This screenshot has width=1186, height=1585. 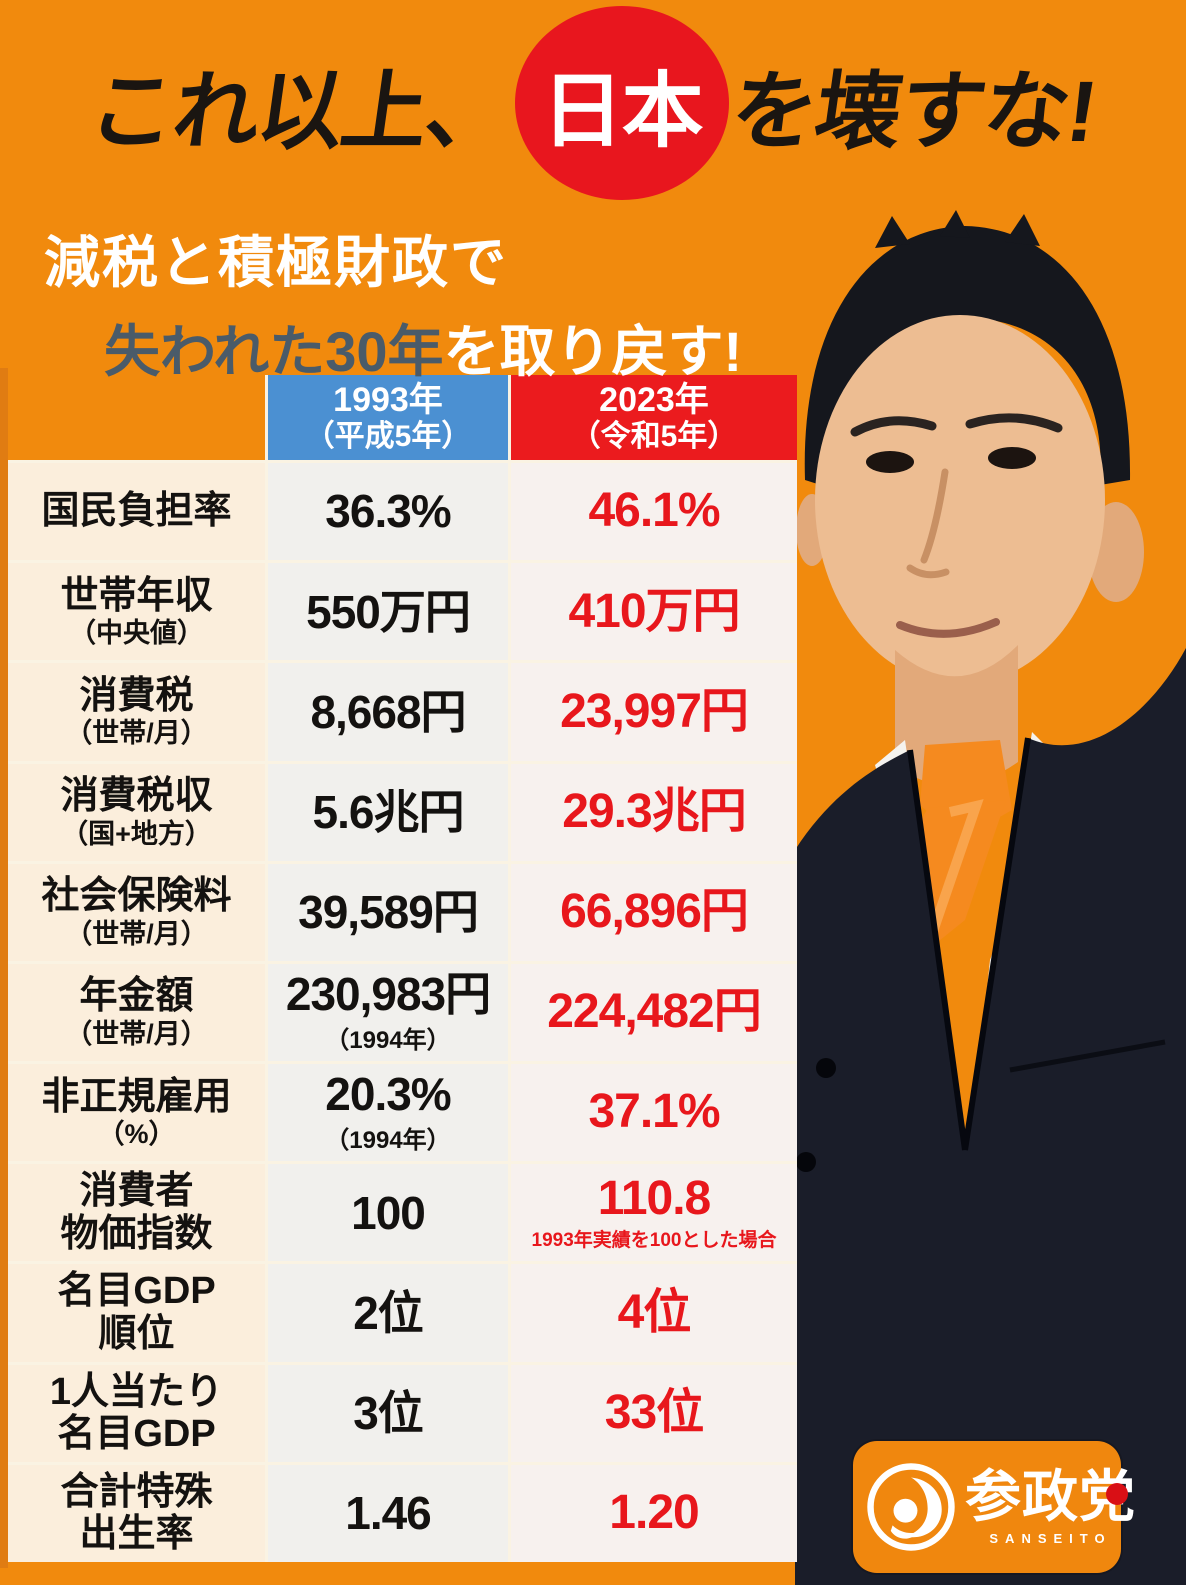 I want to click on value-2023: 410万円, so click(x=654, y=611).